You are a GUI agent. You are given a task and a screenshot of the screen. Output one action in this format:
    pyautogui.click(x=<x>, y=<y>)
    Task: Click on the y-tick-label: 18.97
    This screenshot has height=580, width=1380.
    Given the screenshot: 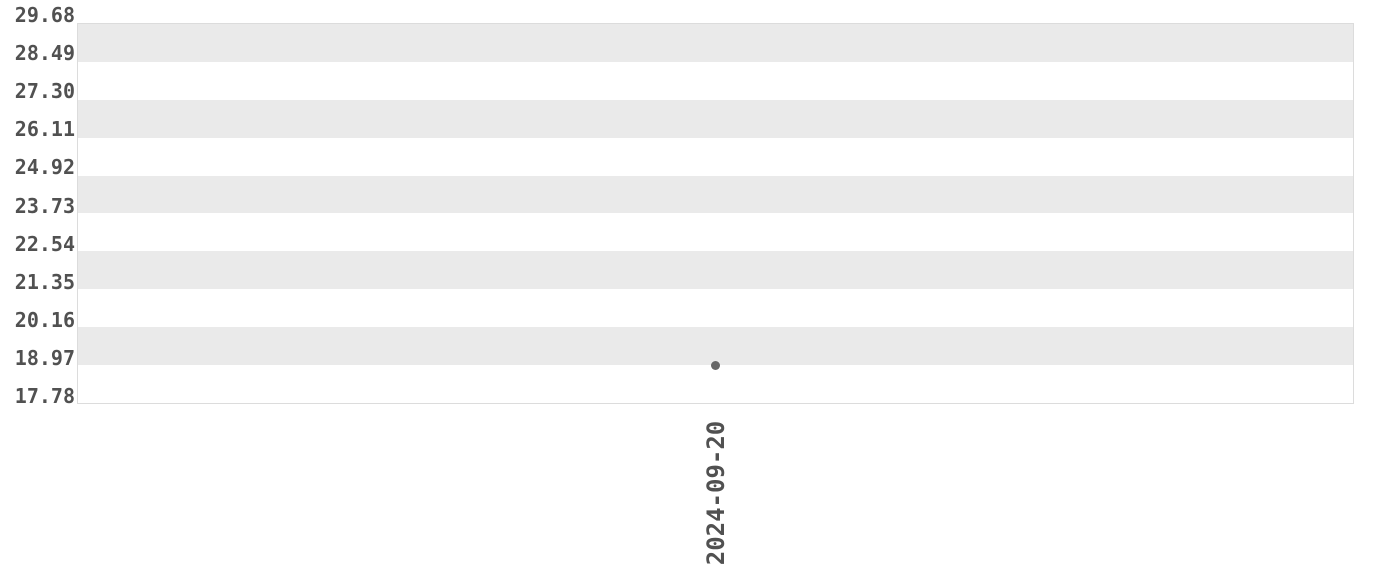 What is the action you would take?
    pyautogui.click(x=44, y=357)
    